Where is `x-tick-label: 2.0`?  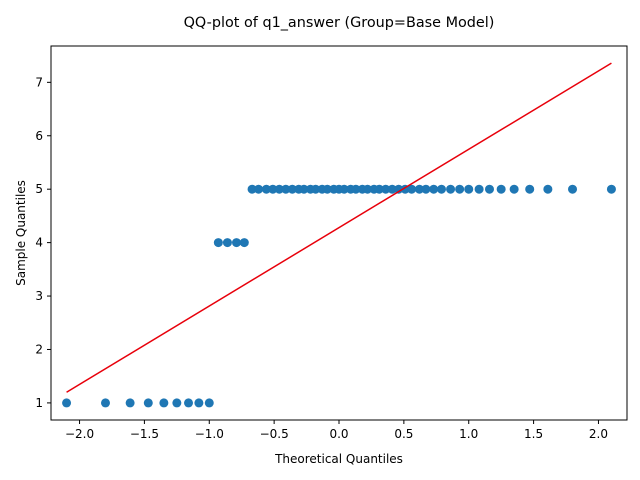
x-tick-label: 2.0 is located at coordinates (598, 434).